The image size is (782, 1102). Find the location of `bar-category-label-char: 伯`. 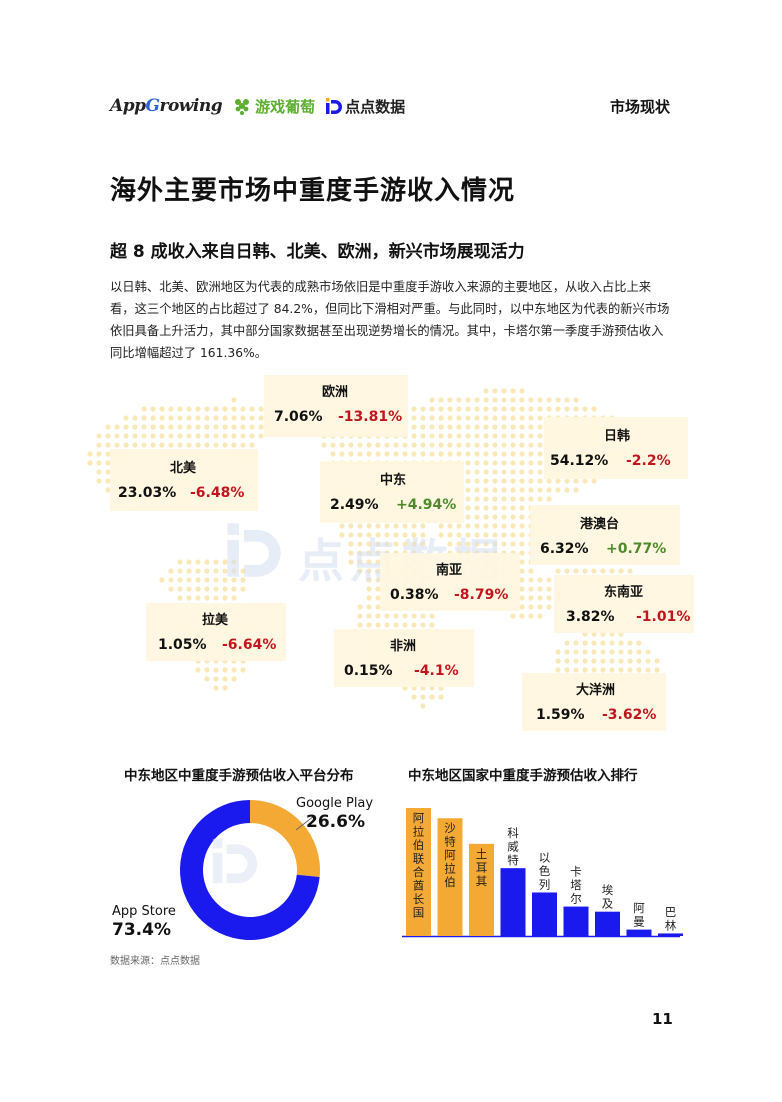

bar-category-label-char: 伯 is located at coordinates (419, 845).